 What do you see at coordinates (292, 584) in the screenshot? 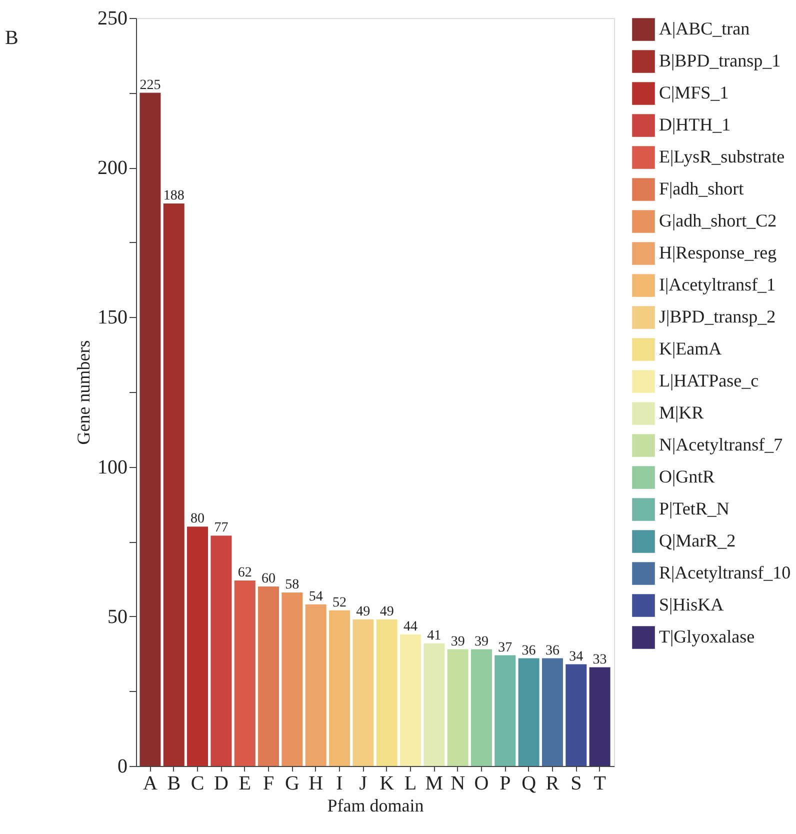
I see `data-label: 58` at bounding box center [292, 584].